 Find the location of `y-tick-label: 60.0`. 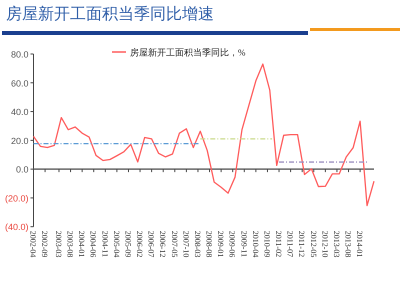

y-tick-label: 60.0 is located at coordinates (19, 83).